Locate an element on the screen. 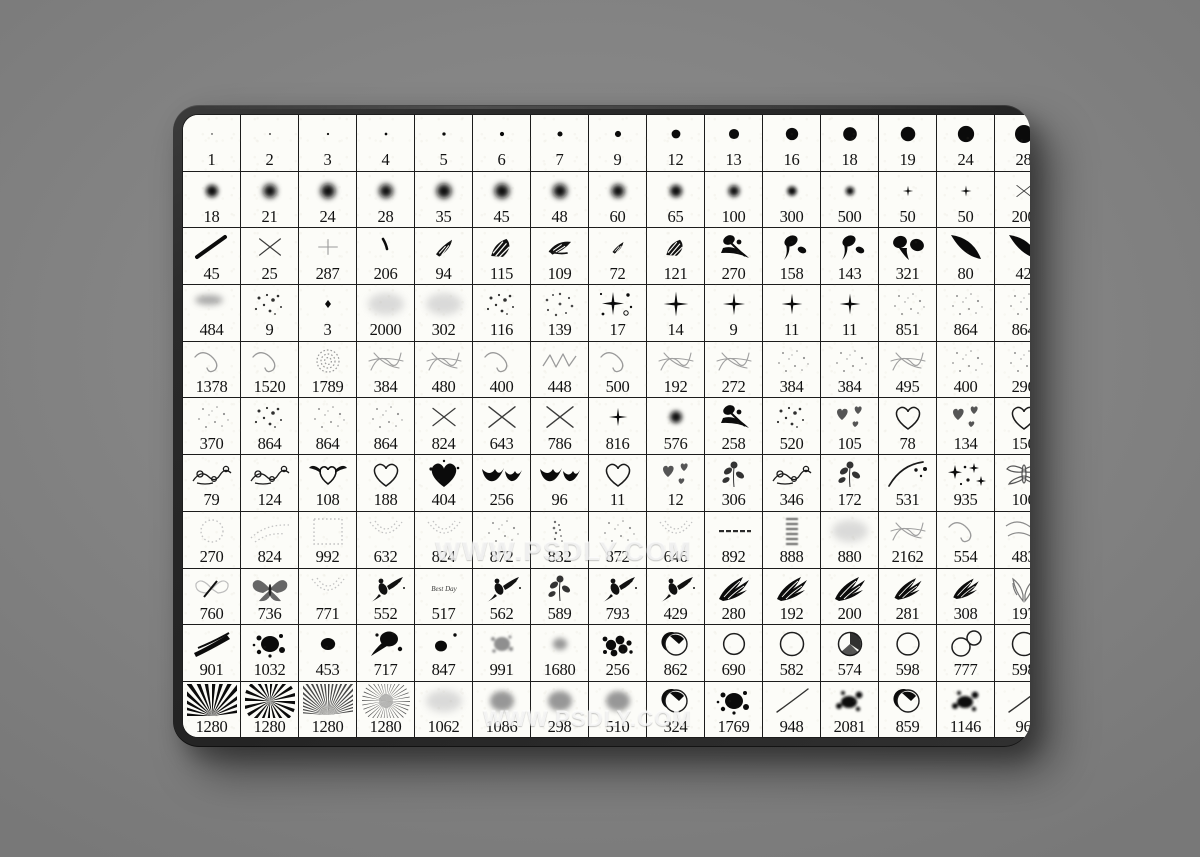 Image resolution: width=1200 pixels, height=857 pixels. brush-preset-cell: 14 is located at coordinates (676, 313).